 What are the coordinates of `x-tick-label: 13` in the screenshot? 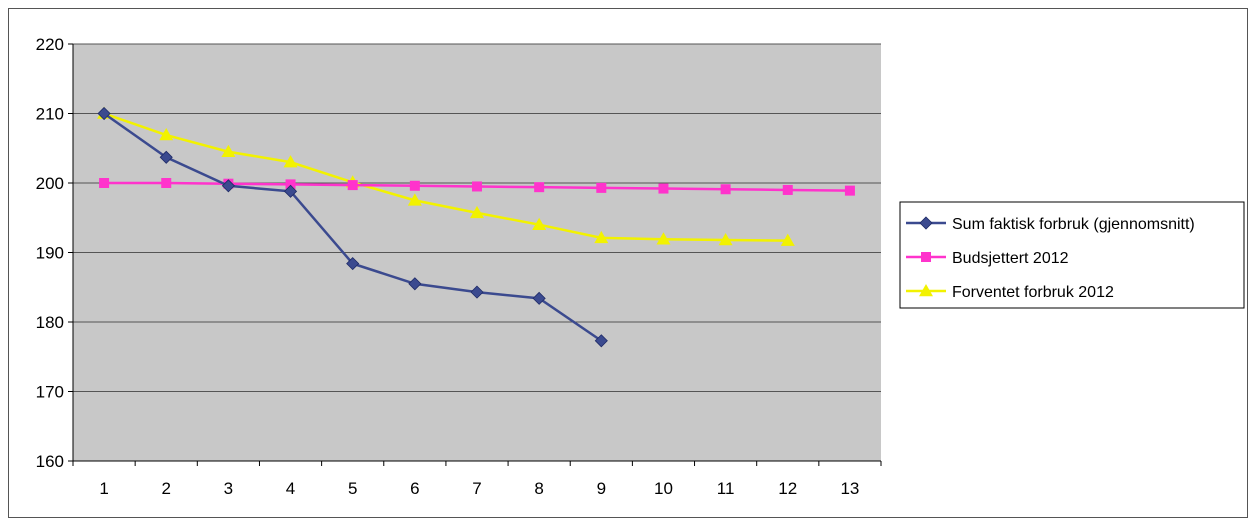 It's located at (849, 488).